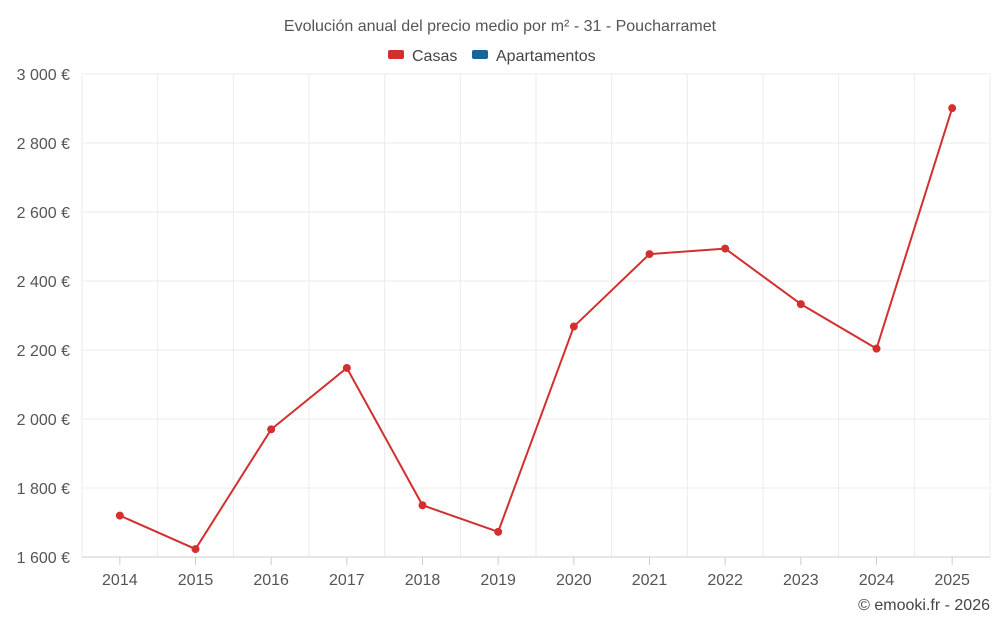 This screenshot has height=630, width=1000. What do you see at coordinates (196, 580) in the screenshot?
I see `x-tick-label: 2015` at bounding box center [196, 580].